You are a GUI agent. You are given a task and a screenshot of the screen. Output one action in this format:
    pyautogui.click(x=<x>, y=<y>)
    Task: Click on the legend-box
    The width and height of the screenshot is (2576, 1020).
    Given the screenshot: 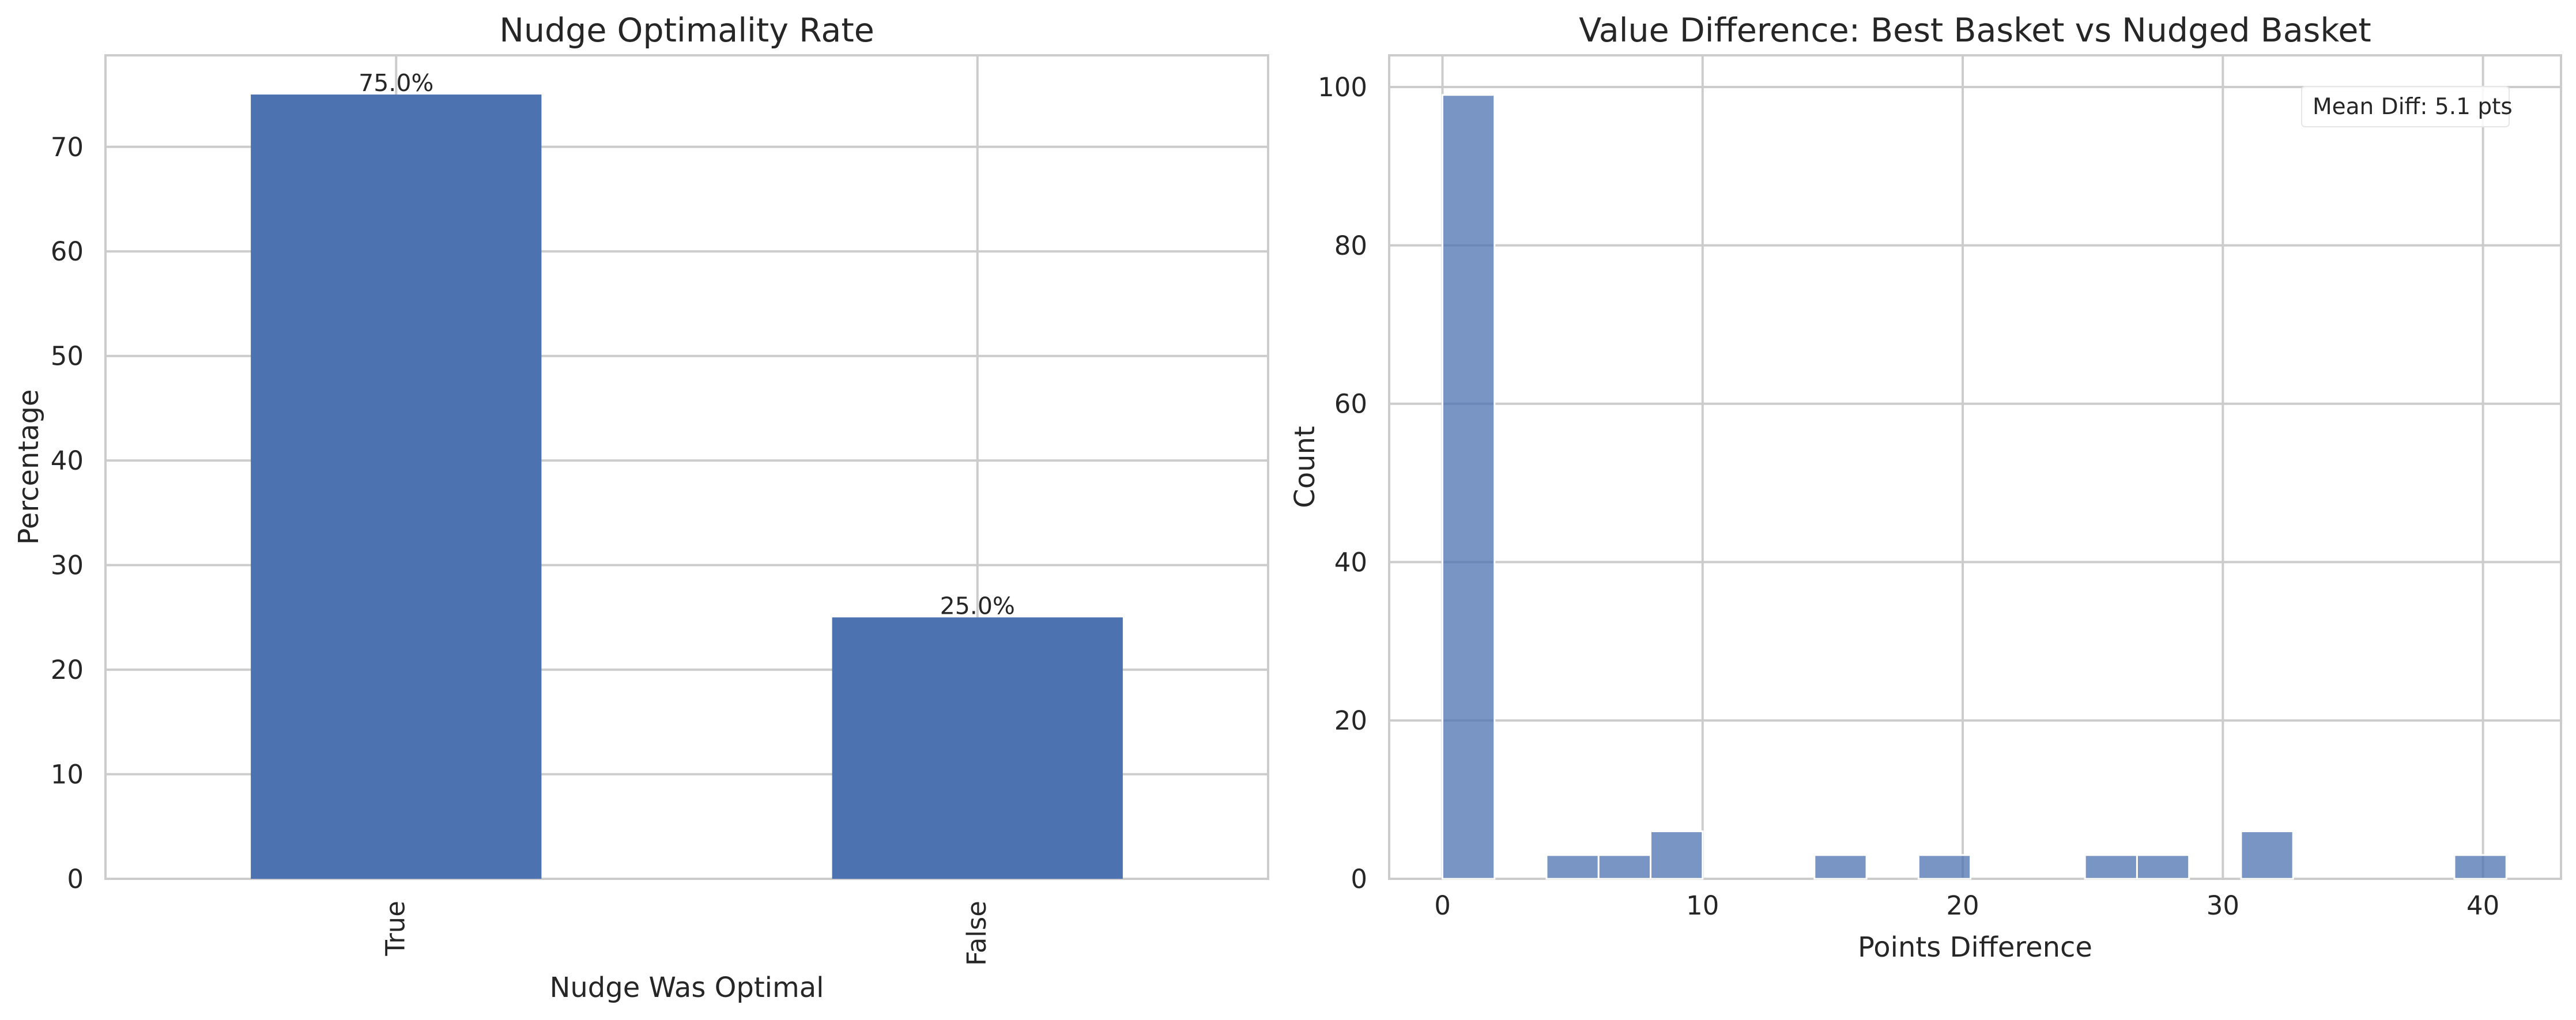 What is the action you would take?
    pyautogui.click(x=2405, y=106)
    